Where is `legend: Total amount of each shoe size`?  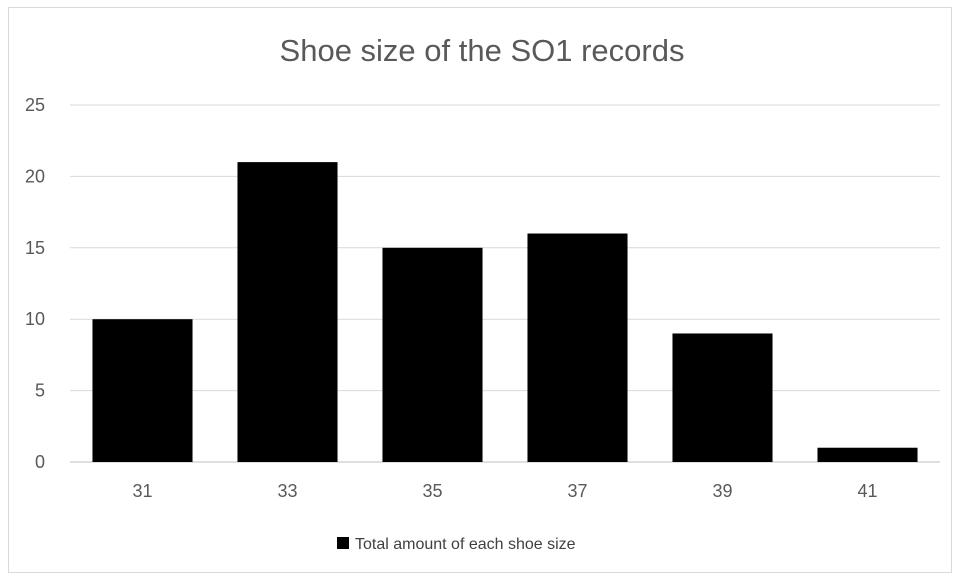
legend: Total amount of each shoe size is located at coordinates (456, 544).